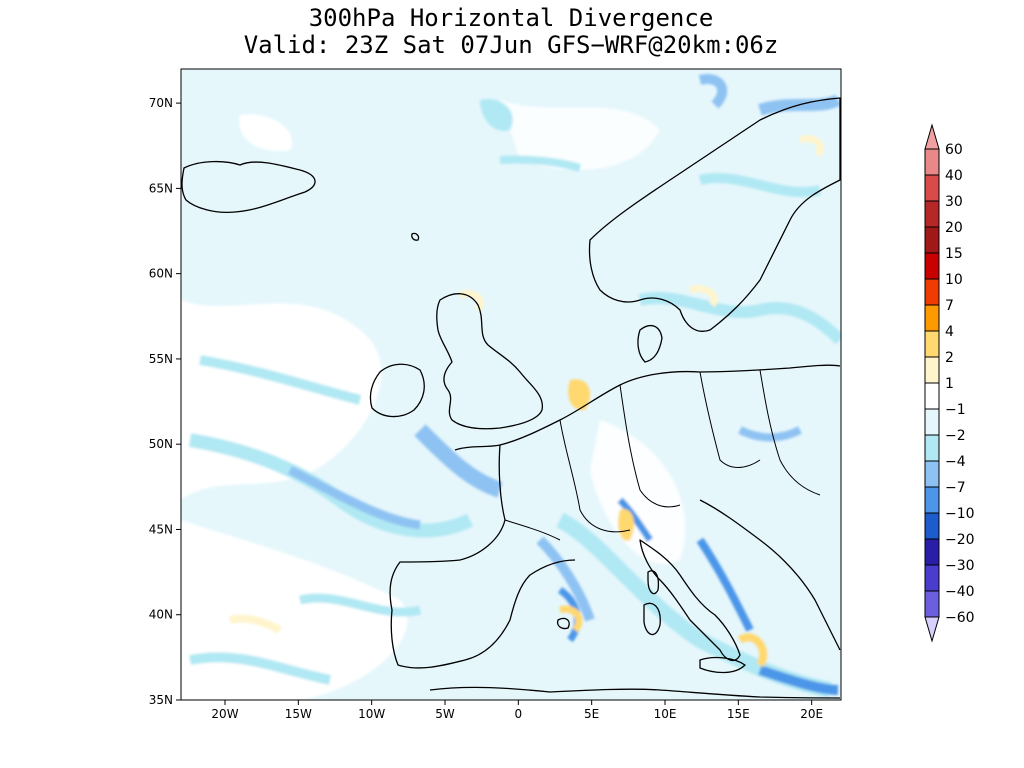  I want to click on lon-tick-label: 15W, so click(298, 714).